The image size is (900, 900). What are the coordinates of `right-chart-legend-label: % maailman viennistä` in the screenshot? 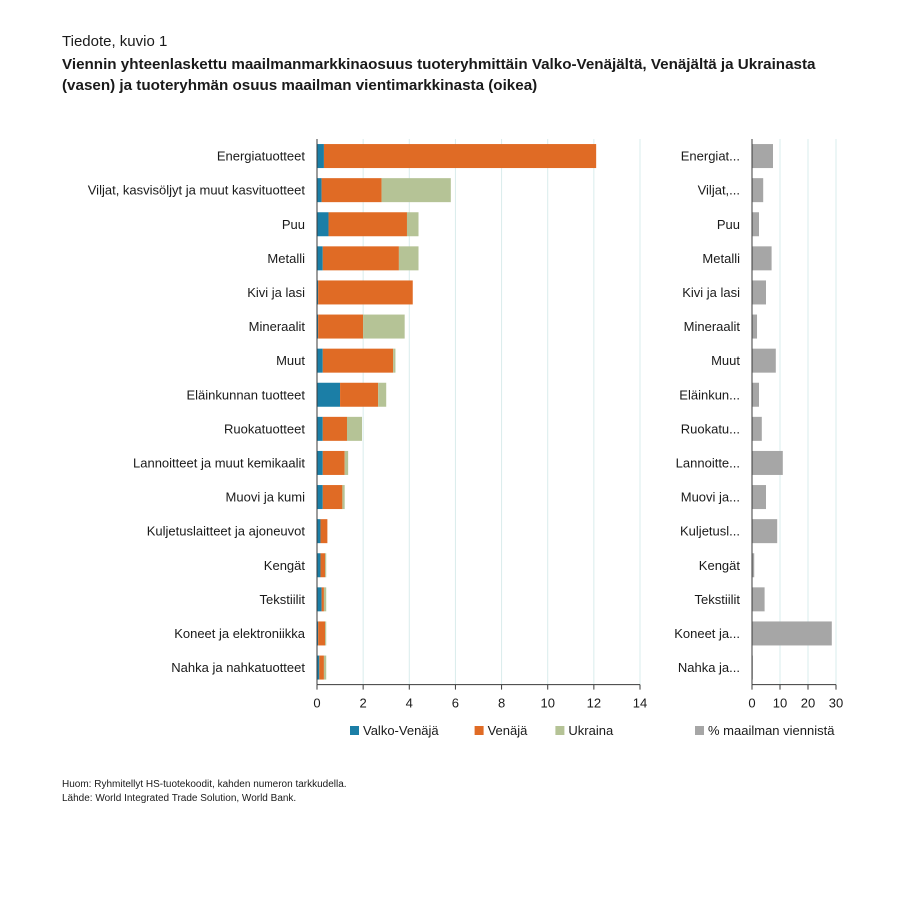 It's located at (771, 730).